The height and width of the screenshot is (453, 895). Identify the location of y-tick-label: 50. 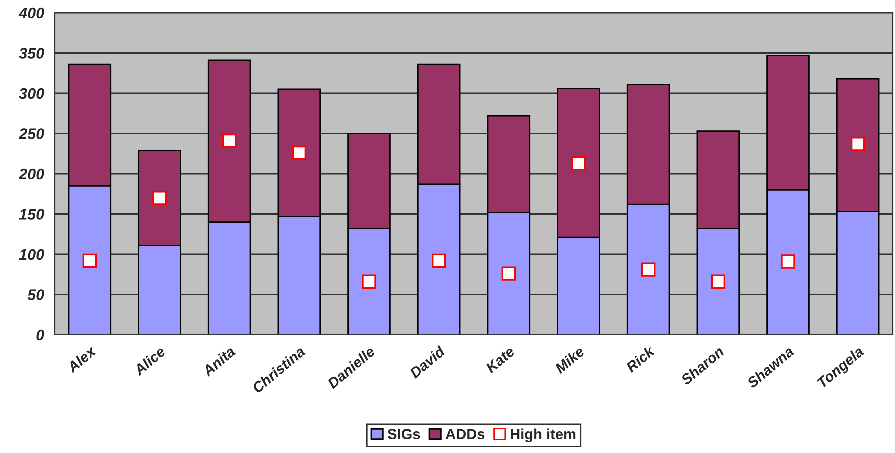
(36, 295).